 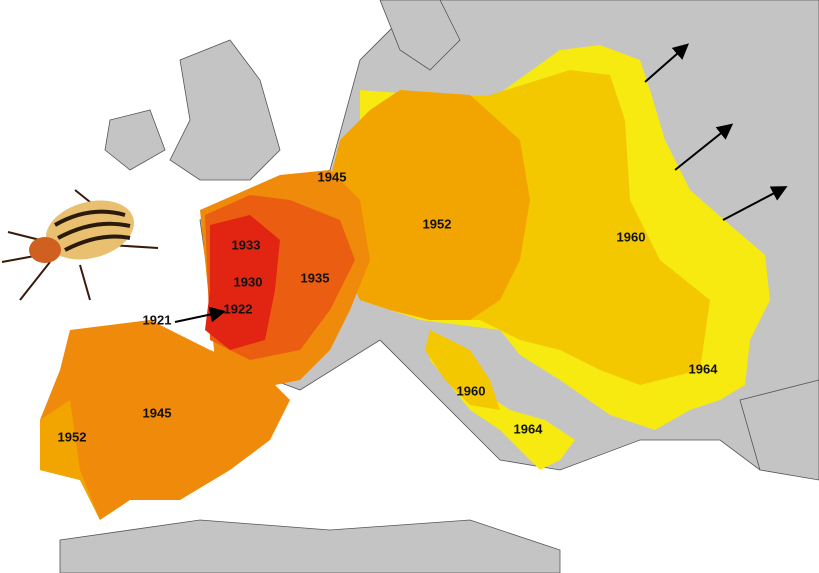 What do you see at coordinates (430, 205) in the screenshot?
I see `zone-1952` at bounding box center [430, 205].